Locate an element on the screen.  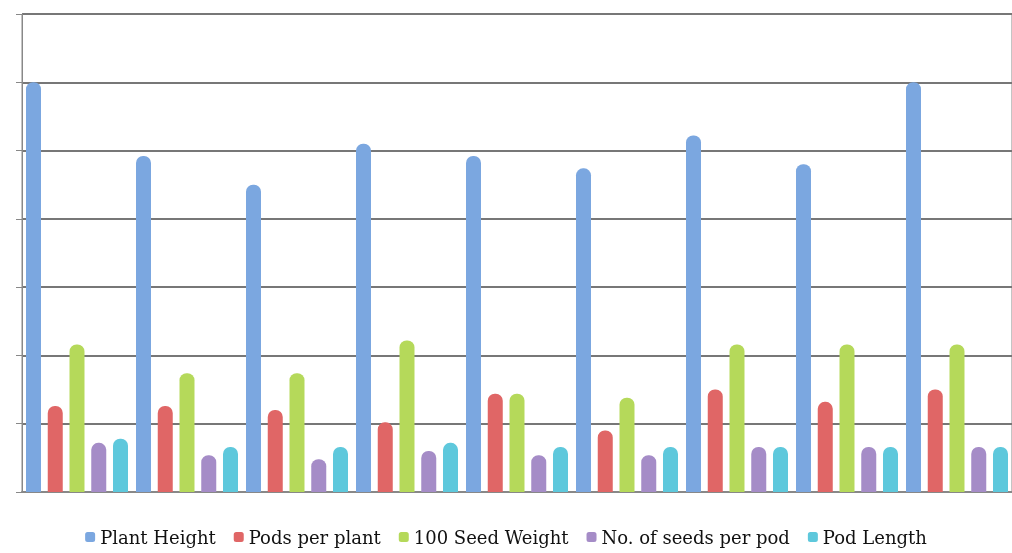
legend-label: 100 Seed Weight is located at coordinates (491, 537).